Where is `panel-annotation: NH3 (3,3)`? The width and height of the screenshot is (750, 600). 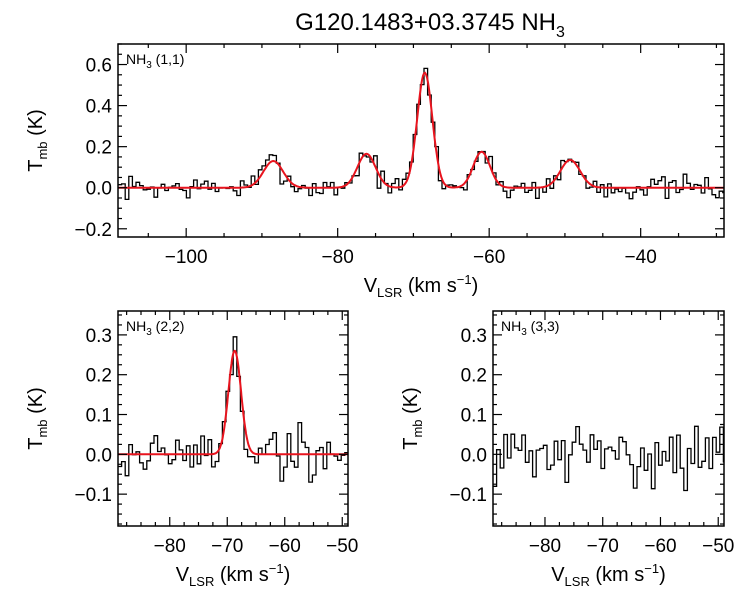
panel-annotation: NH3 (3,3) is located at coordinates (530, 328).